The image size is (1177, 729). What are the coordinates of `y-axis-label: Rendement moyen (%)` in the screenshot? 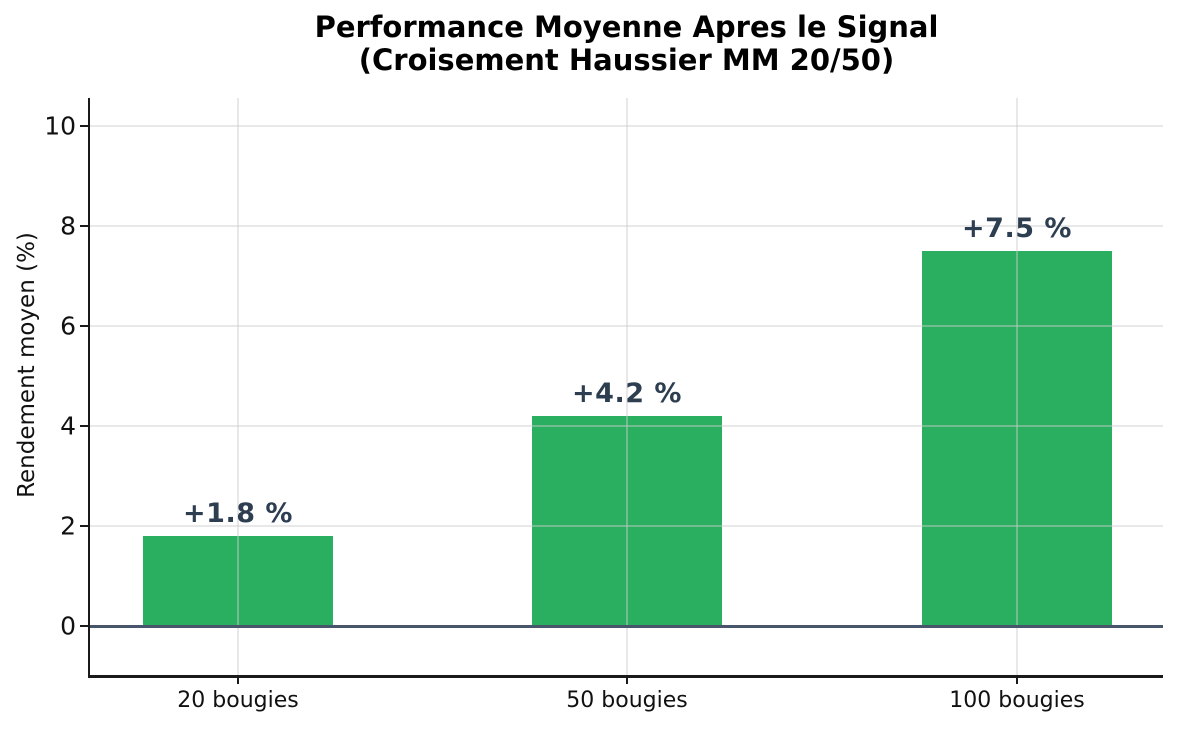 It's located at (27, 365).